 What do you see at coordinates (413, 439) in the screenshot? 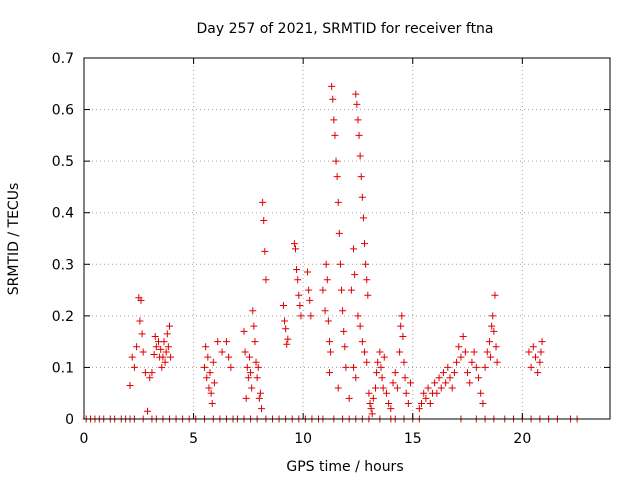
I see `x-tick-label: 15` at bounding box center [413, 439].